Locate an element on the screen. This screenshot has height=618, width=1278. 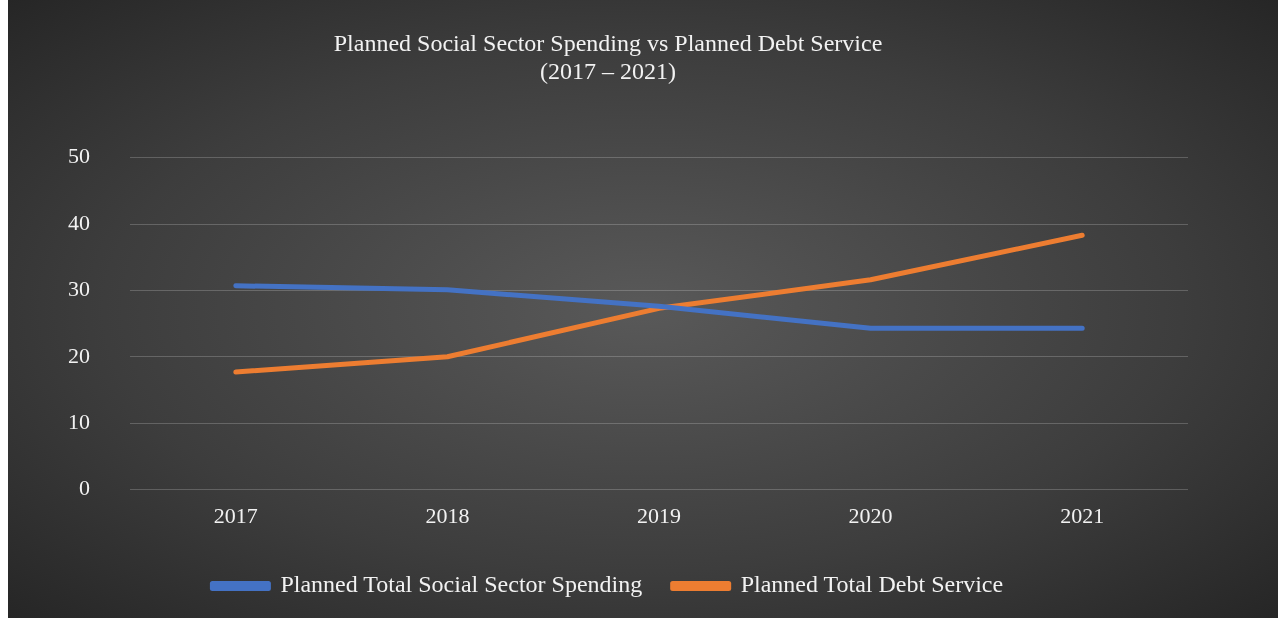
x-tick-label: 2019 is located at coordinates (659, 515).